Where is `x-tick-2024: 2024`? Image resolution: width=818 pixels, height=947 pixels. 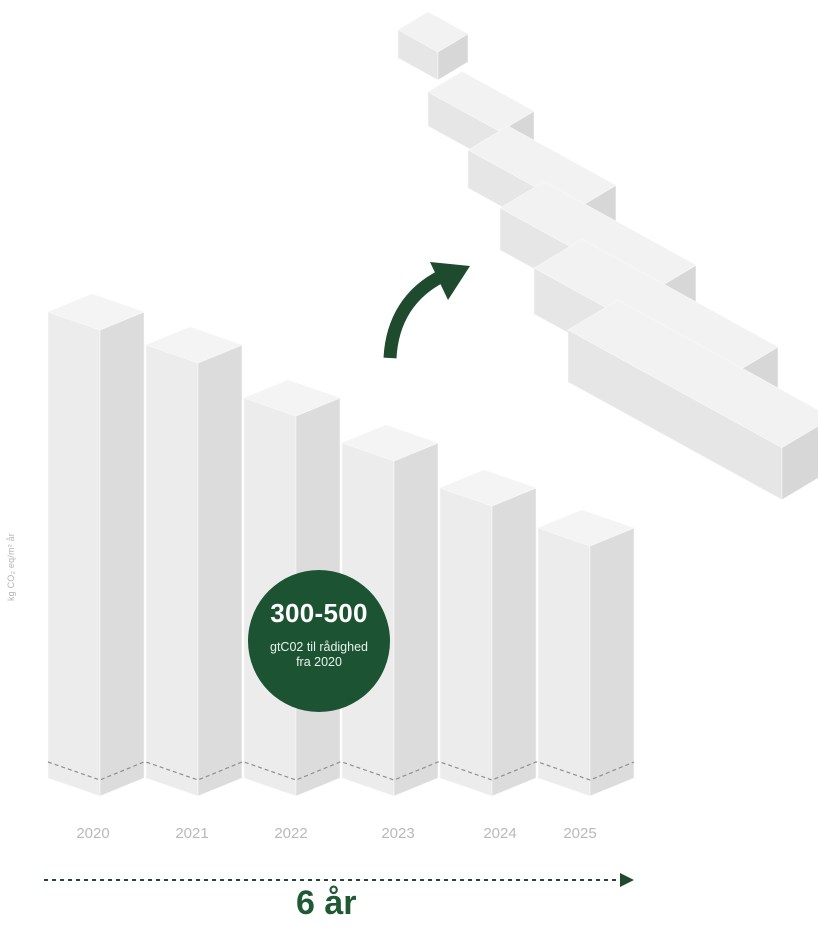
x-tick-2024: 2024 is located at coordinates (499, 833).